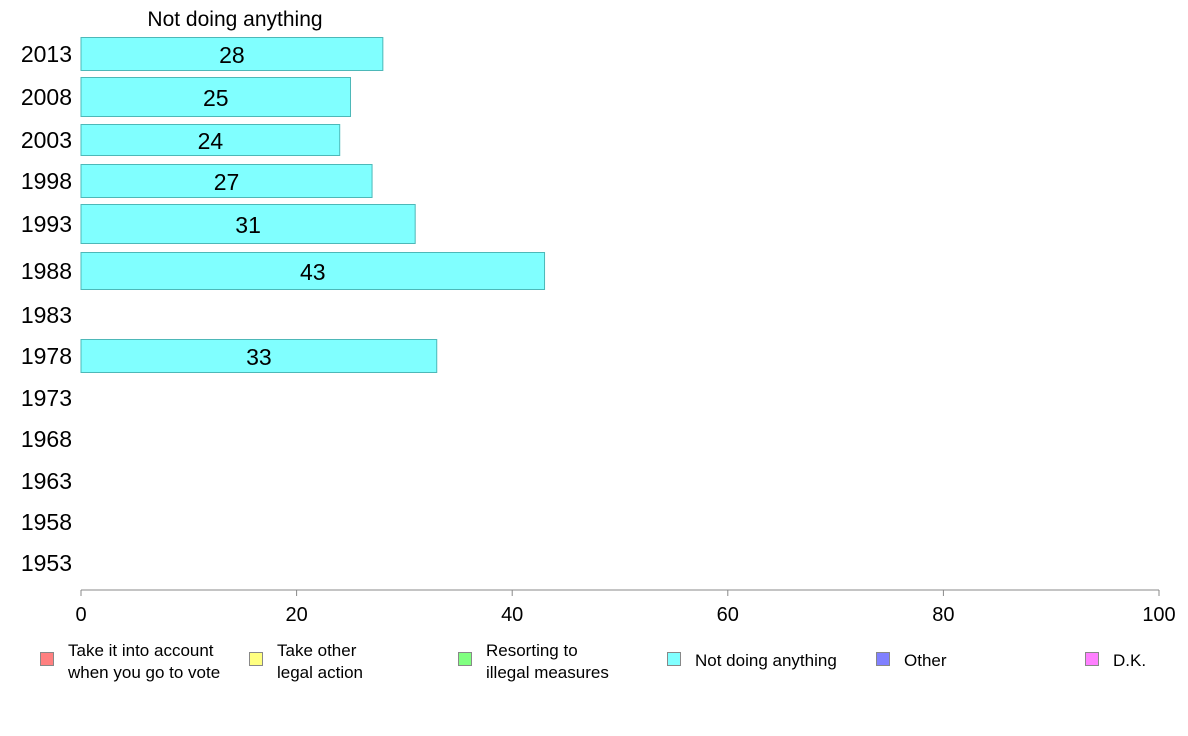  What do you see at coordinates (46, 563) in the screenshot?
I see `y-tick-label-1953: 1953` at bounding box center [46, 563].